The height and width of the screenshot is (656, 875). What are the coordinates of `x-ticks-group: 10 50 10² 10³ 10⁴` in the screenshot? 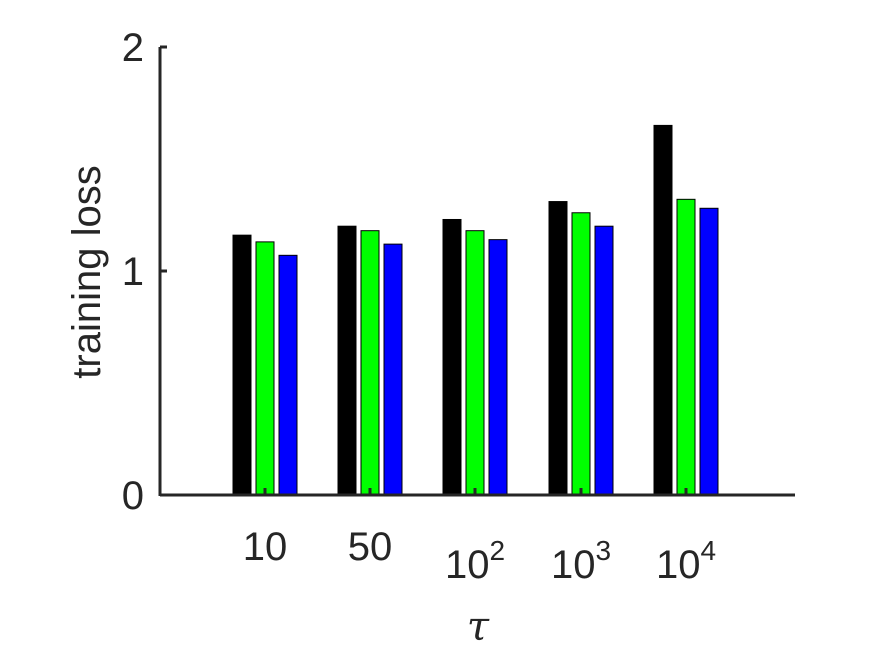 It's located at (479, 537).